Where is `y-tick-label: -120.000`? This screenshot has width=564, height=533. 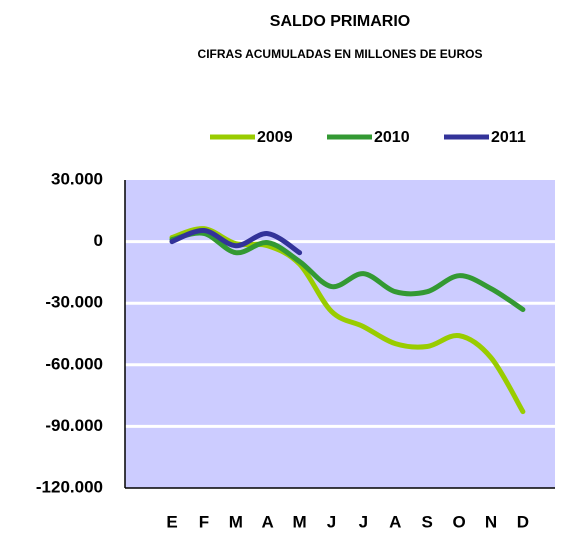 y-tick-label: -120.000 is located at coordinates (69, 486).